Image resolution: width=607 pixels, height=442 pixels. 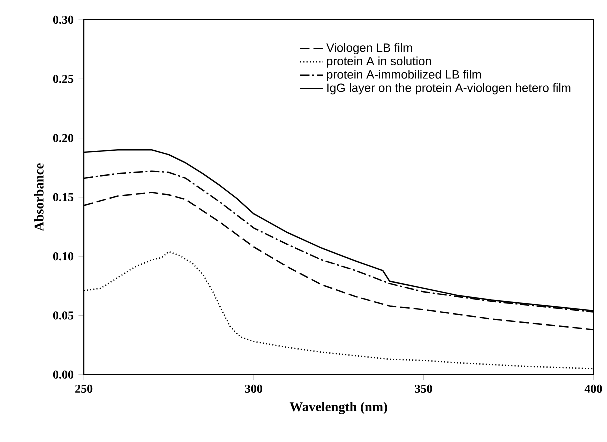 I want to click on legend-label: IgG layer on the protein A-viologen hetero film, so click(x=449, y=89).